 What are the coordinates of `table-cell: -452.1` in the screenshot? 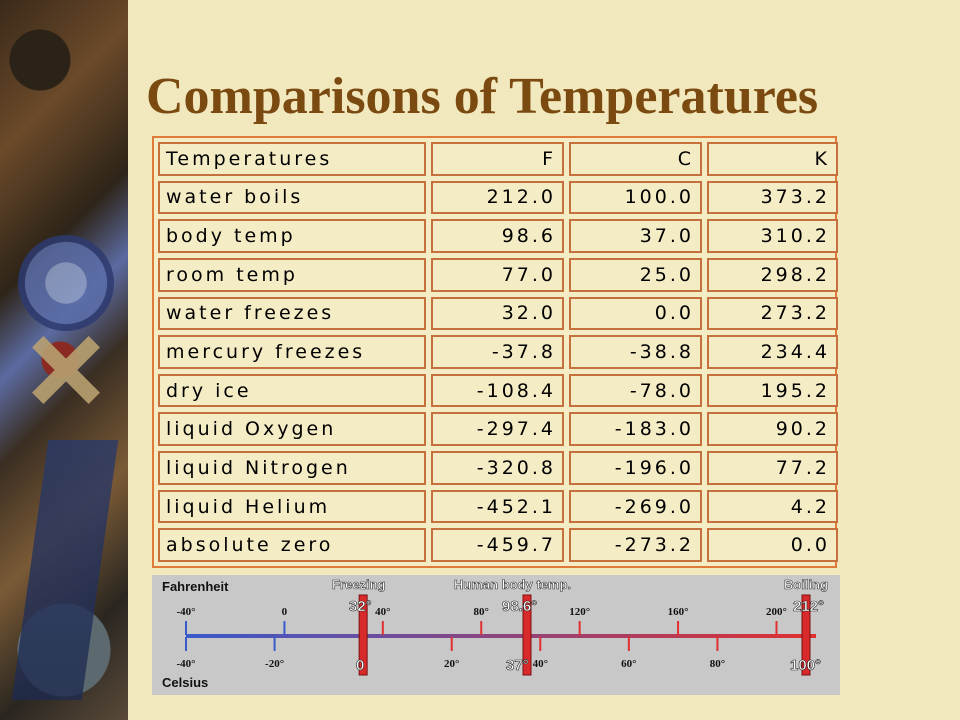 It's located at (497, 506).